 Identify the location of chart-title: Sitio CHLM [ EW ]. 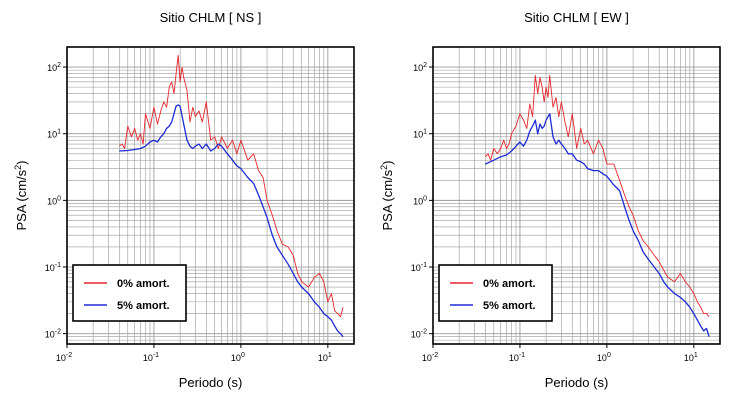
(576, 17).